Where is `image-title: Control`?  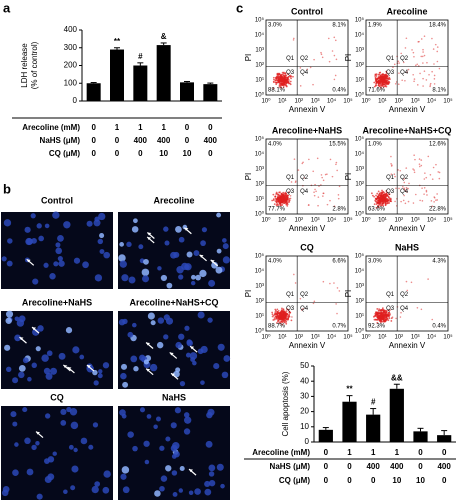 image-title: Control is located at coordinates (57, 200).